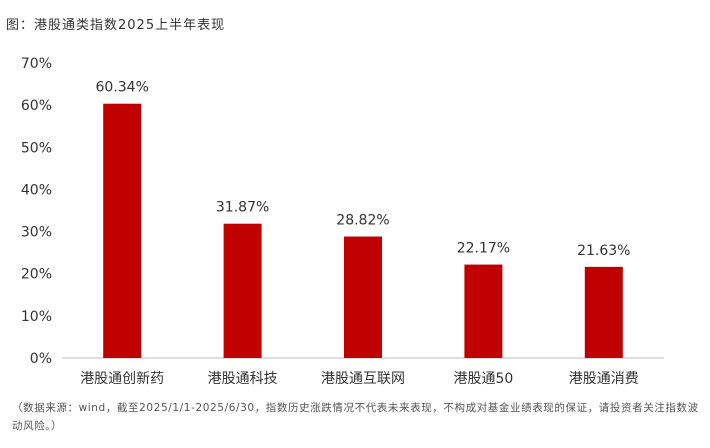 The image size is (710, 448). Describe the element at coordinates (36, 64) in the screenshot. I see `y-tick-label: 70%` at that location.